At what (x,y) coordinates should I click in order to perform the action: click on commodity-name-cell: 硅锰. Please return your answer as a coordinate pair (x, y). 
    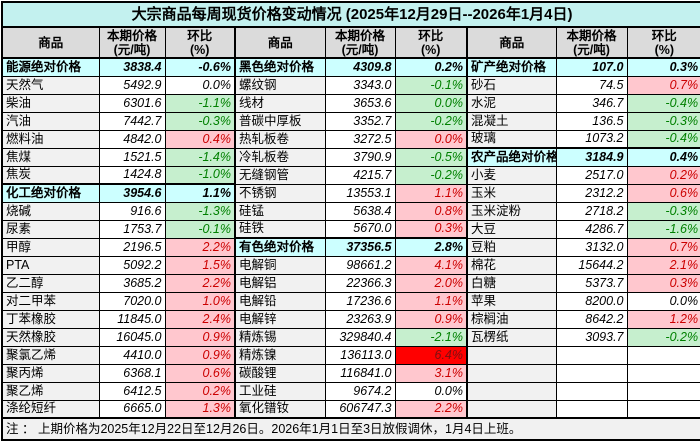
    Looking at the image, I should click on (280, 211).